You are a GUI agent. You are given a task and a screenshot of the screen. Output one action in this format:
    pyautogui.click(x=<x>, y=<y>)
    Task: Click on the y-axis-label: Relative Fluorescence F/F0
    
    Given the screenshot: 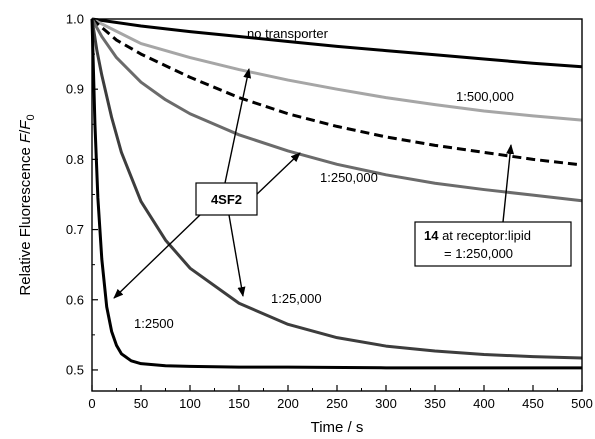 What is the action you would take?
    pyautogui.click(x=27, y=204)
    